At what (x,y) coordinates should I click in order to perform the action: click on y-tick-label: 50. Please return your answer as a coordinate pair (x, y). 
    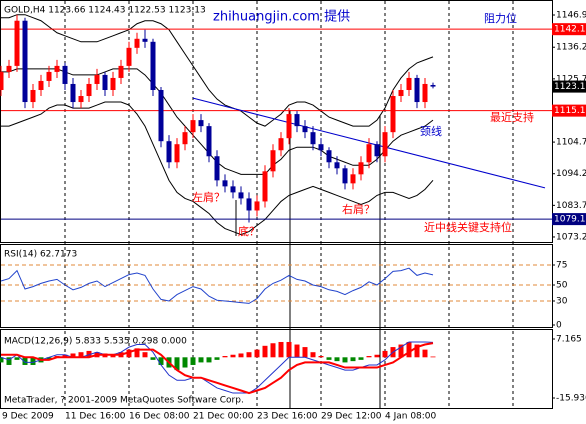
    Looking at the image, I should click on (562, 286).